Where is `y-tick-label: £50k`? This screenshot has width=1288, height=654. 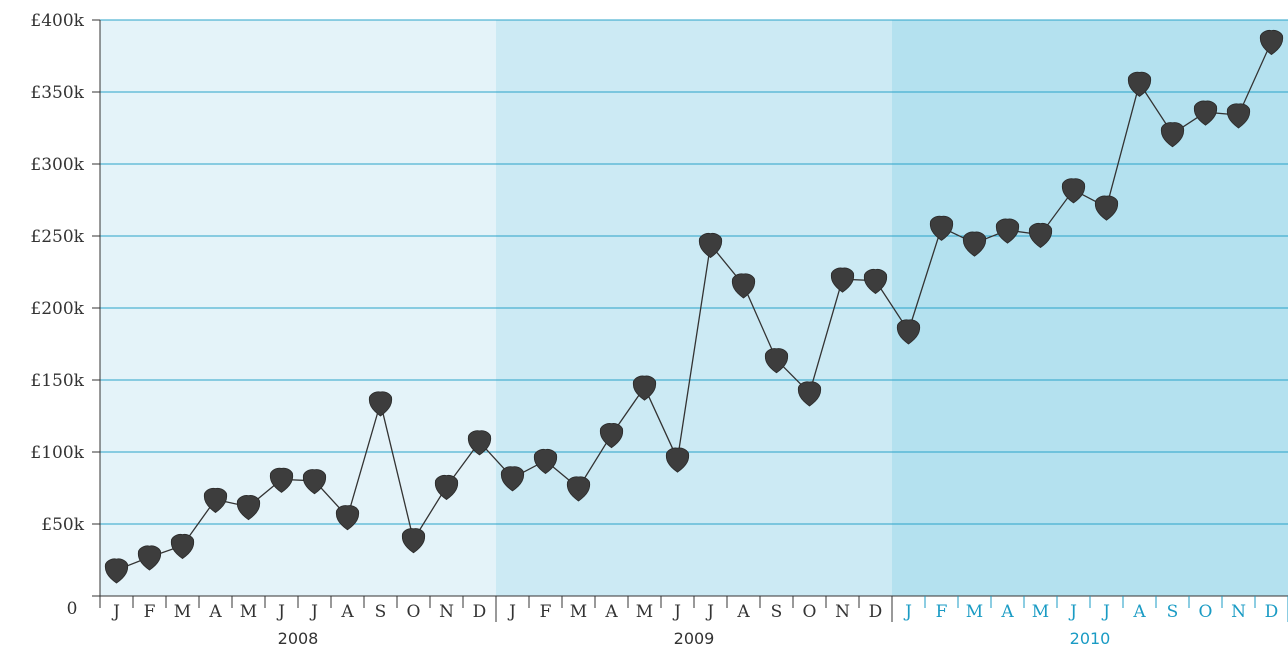
y-tick-label: £50k is located at coordinates (62, 525).